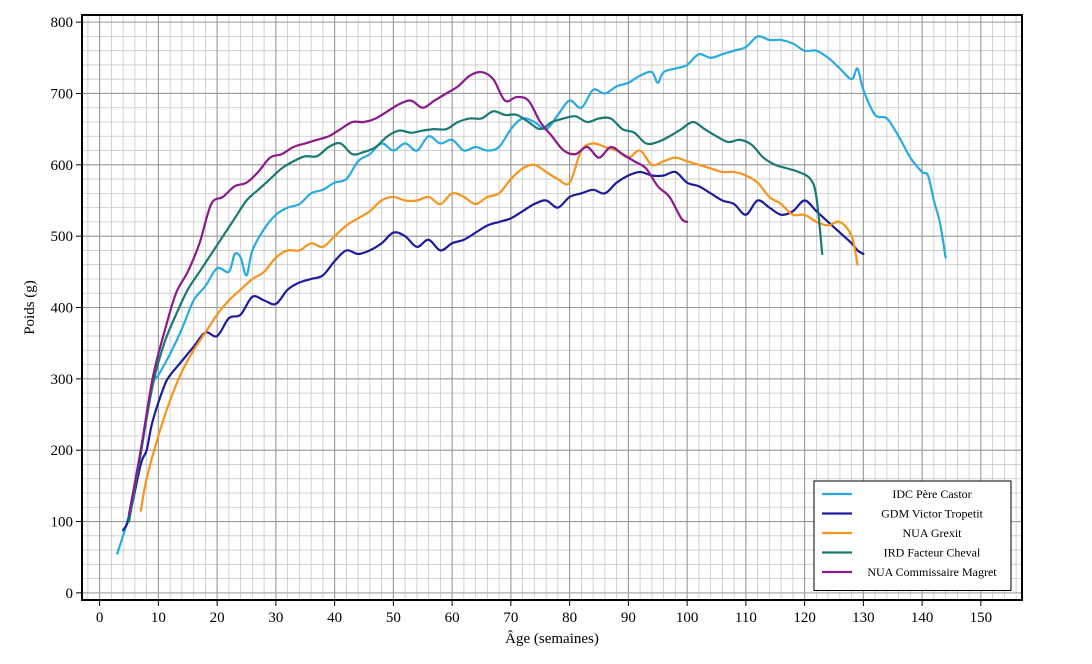 The image size is (1092, 664). Describe the element at coordinates (981, 618) in the screenshot. I see `x-tick-label: 150` at that location.